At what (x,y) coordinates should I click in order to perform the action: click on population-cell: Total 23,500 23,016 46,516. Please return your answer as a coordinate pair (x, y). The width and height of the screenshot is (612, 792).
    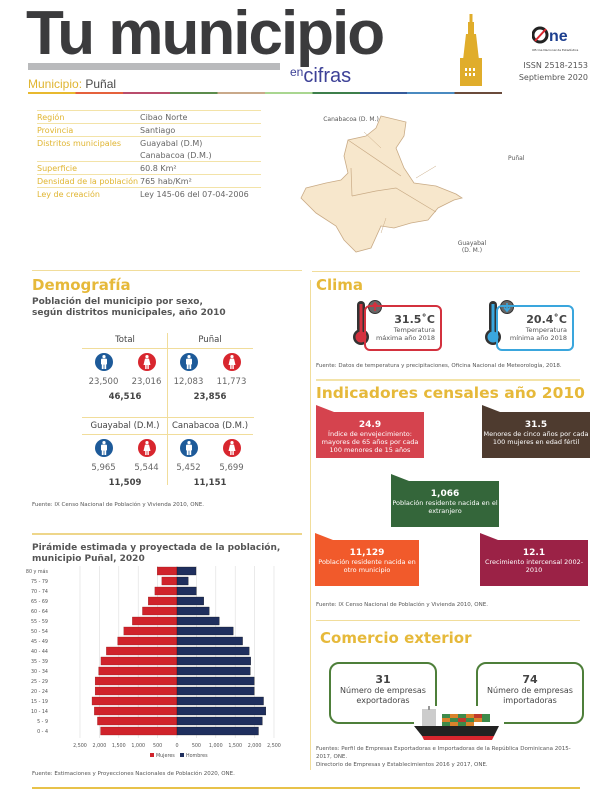
    Looking at the image, I should click on (125, 368).